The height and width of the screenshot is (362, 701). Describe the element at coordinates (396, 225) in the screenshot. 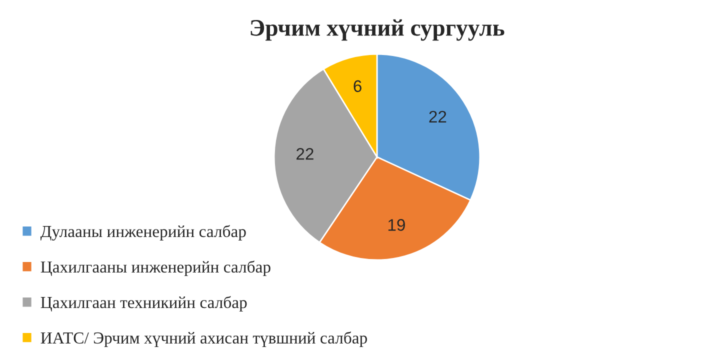

I see `data-label: 19` at that location.